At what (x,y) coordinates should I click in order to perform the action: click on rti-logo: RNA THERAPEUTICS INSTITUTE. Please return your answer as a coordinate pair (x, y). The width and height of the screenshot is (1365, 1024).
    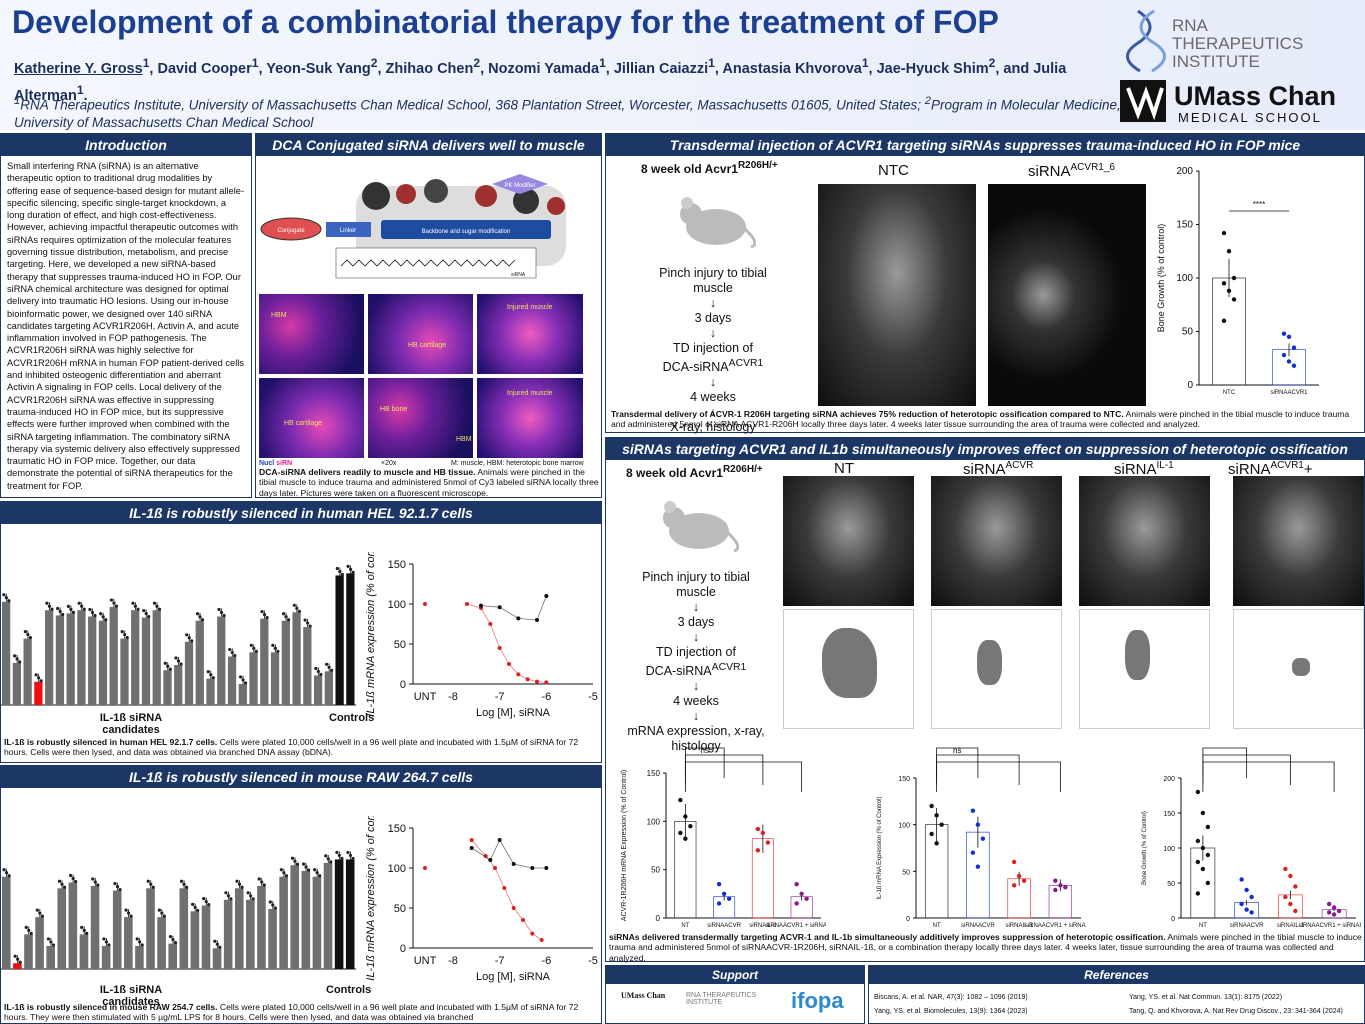
    Looking at the image, I should click on (1240, 39).